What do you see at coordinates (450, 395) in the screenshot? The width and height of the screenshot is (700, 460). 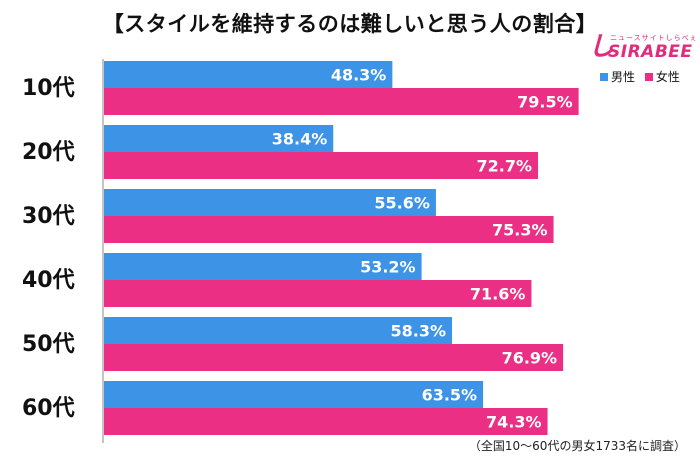 I see `data-label-male: 63.5%` at bounding box center [450, 395].